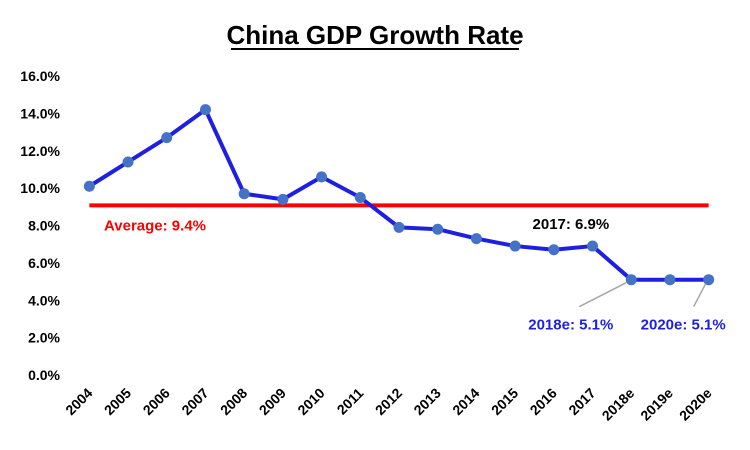 The height and width of the screenshot is (450, 750). What do you see at coordinates (44, 226) in the screenshot?
I see `y-tick-label: 8.0%` at bounding box center [44, 226].